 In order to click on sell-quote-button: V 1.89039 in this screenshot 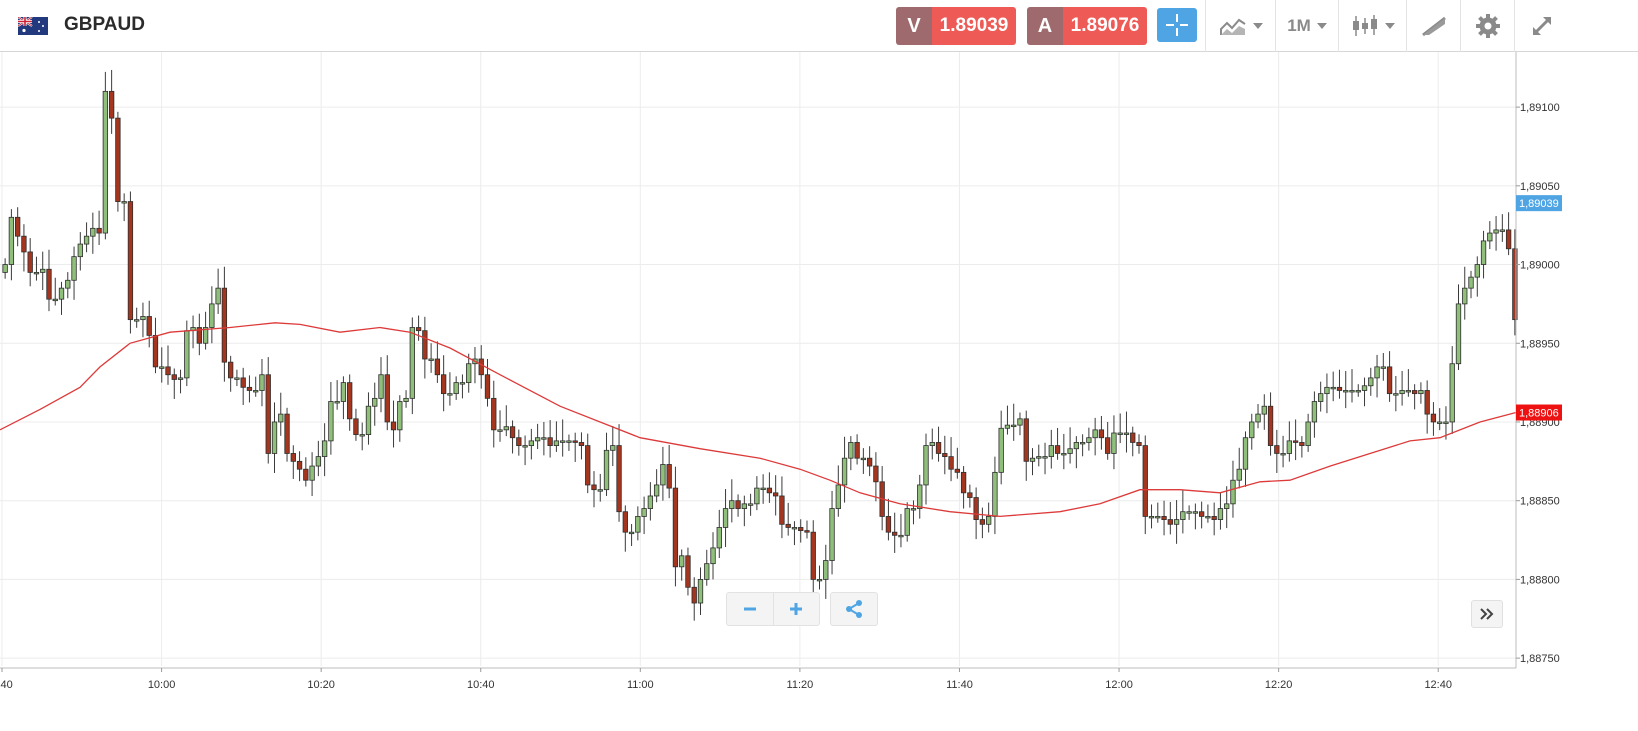, I will do `click(956, 26)`.